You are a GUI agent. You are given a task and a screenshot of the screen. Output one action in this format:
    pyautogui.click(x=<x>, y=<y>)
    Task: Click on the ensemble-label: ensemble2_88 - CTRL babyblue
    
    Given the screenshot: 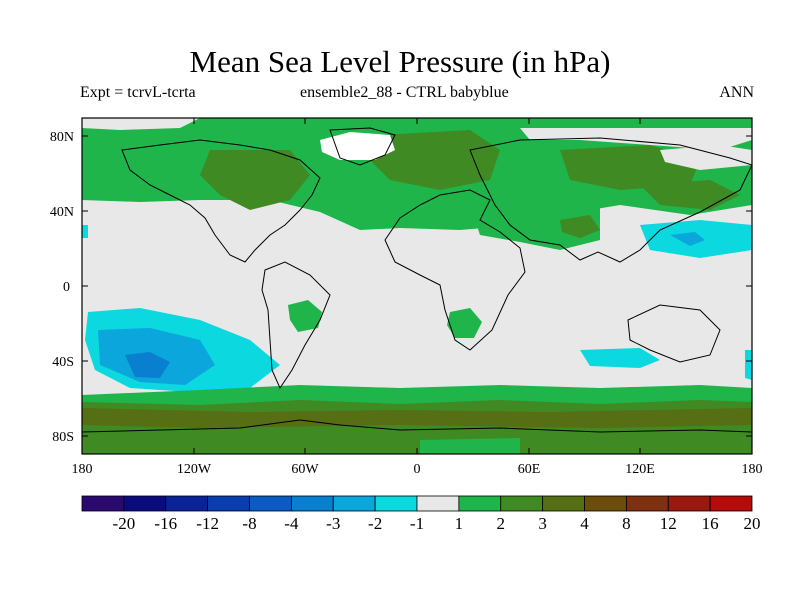 What is the action you would take?
    pyautogui.click(x=404, y=92)
    